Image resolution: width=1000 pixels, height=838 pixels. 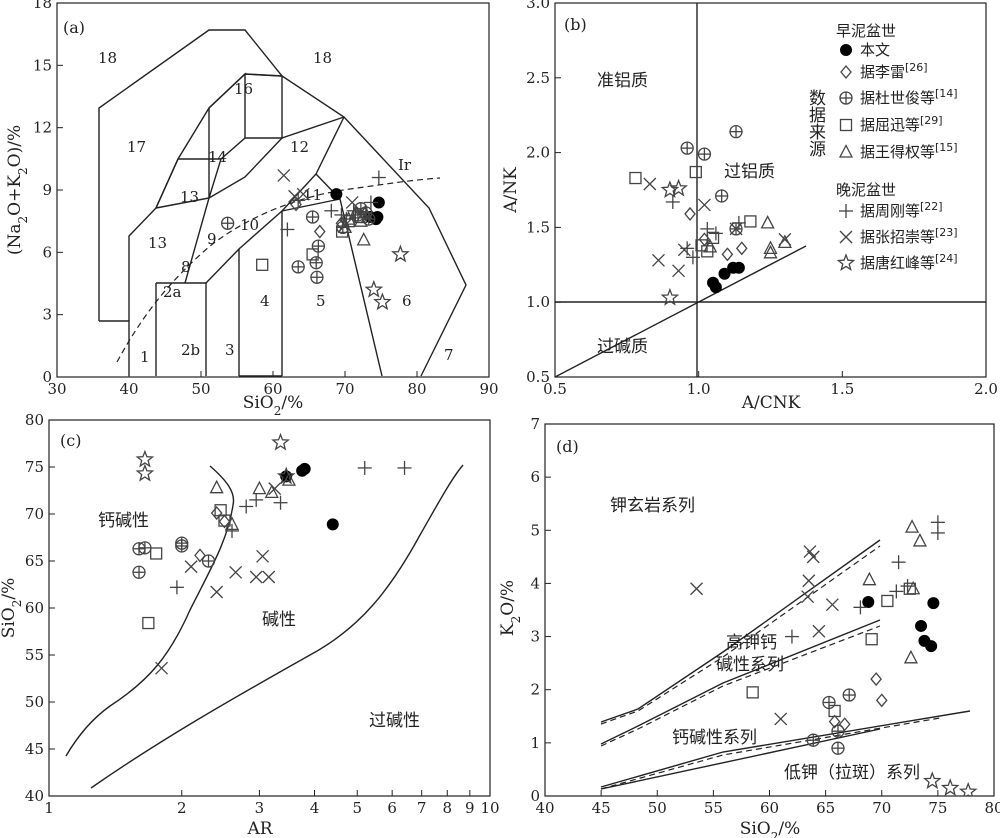 I want to click on panel-c-xtick-label: 9, so click(x=470, y=808).